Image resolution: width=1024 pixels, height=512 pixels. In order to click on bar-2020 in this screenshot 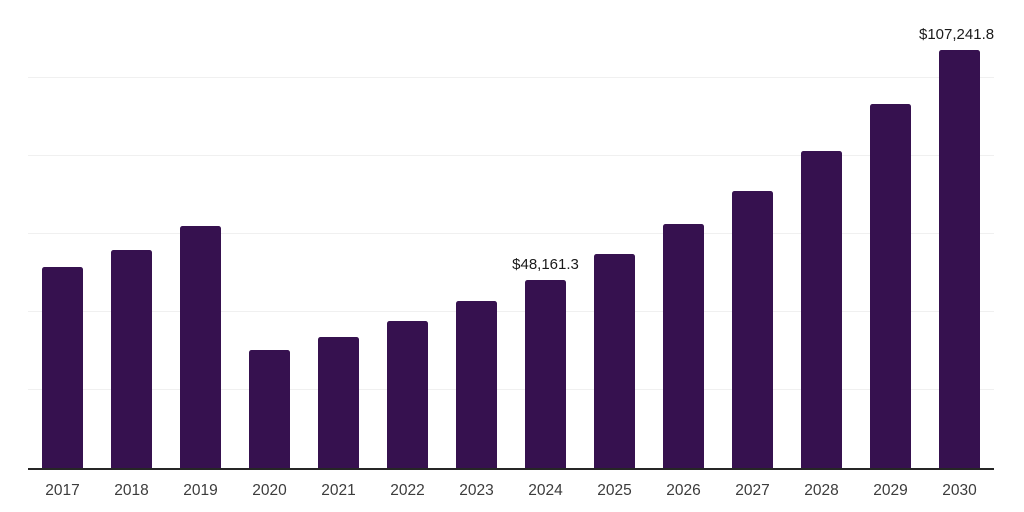, I will do `click(269, 408)`.